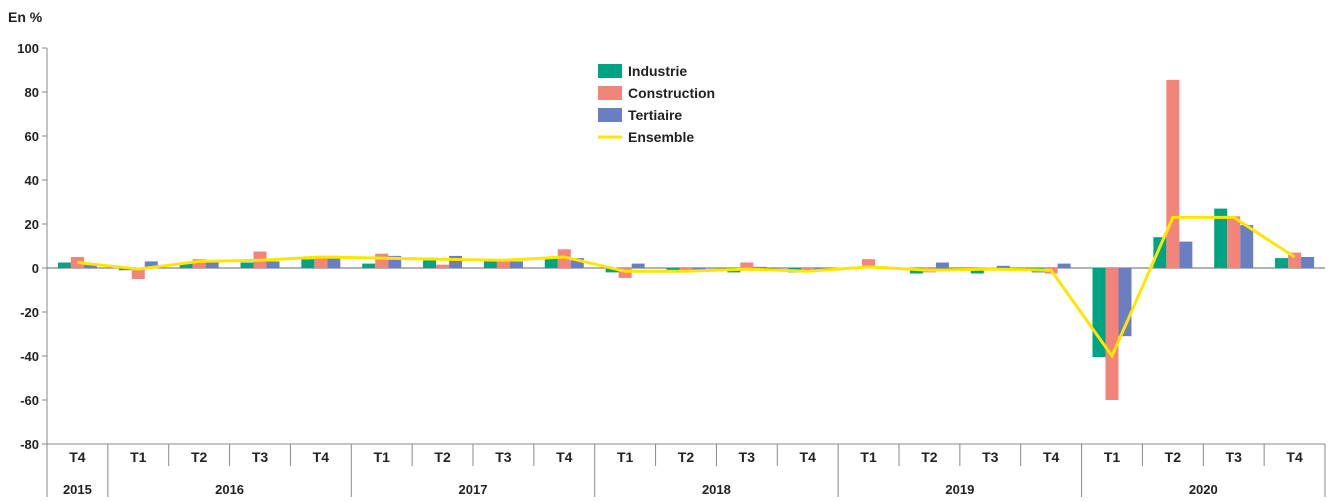 Image resolution: width=1331 pixels, height=502 pixels. Describe the element at coordinates (35, 268) in the screenshot. I see `y-tick-label: 0` at that location.